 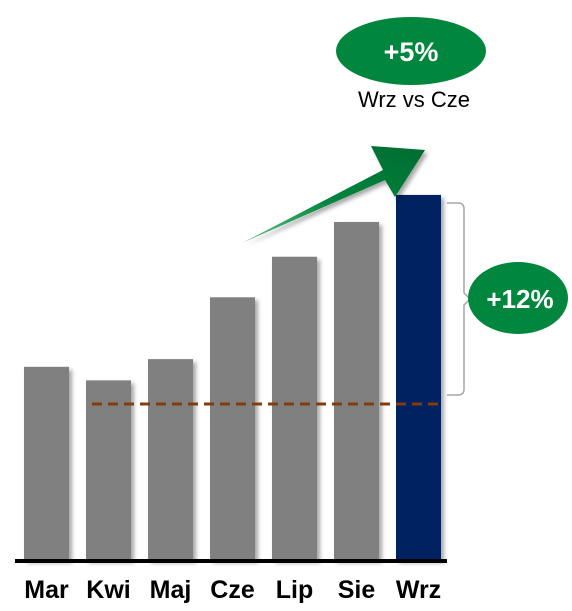 I want to click on month-growth-value: +5%, so click(x=411, y=52).